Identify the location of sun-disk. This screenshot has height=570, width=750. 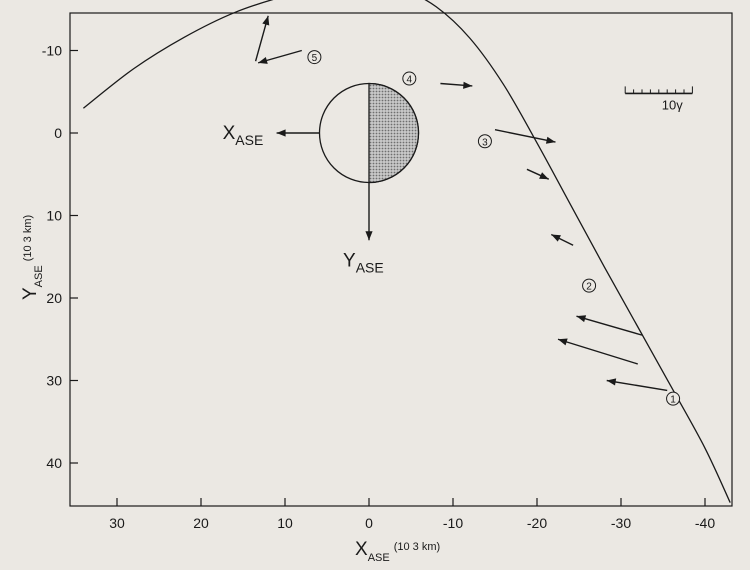
(369, 133).